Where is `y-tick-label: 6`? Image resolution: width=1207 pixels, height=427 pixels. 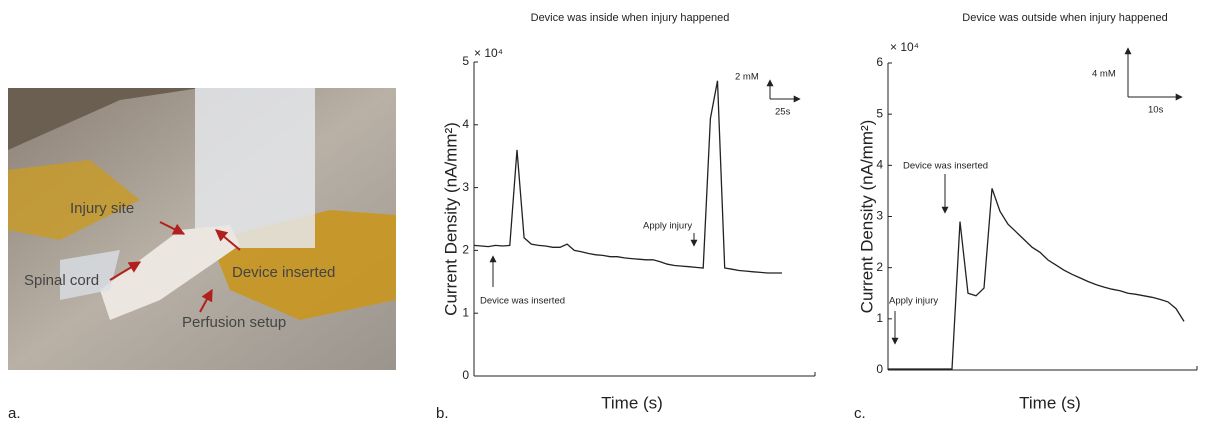 y-tick-label: 6 is located at coordinates (879, 62).